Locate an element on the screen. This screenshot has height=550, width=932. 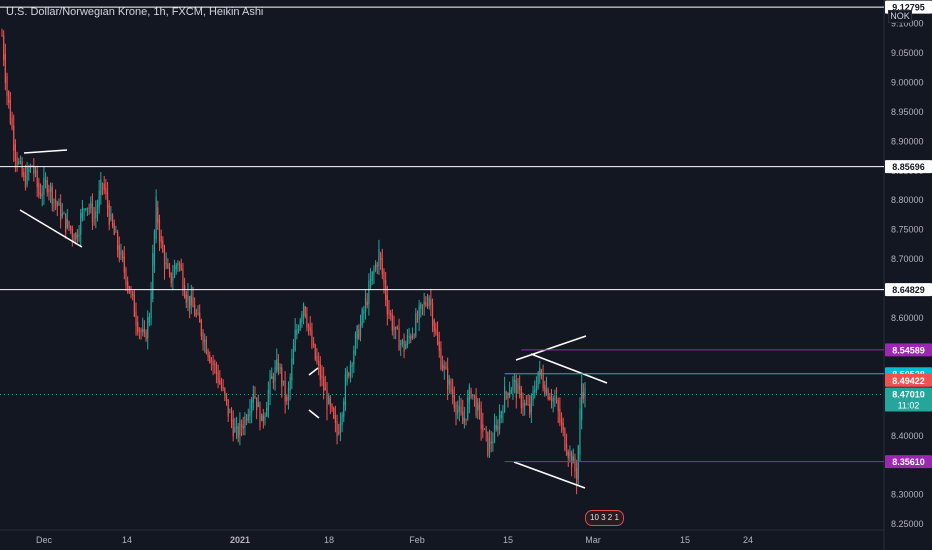
y-tick-label: 8.95000 is located at coordinates (907, 112).